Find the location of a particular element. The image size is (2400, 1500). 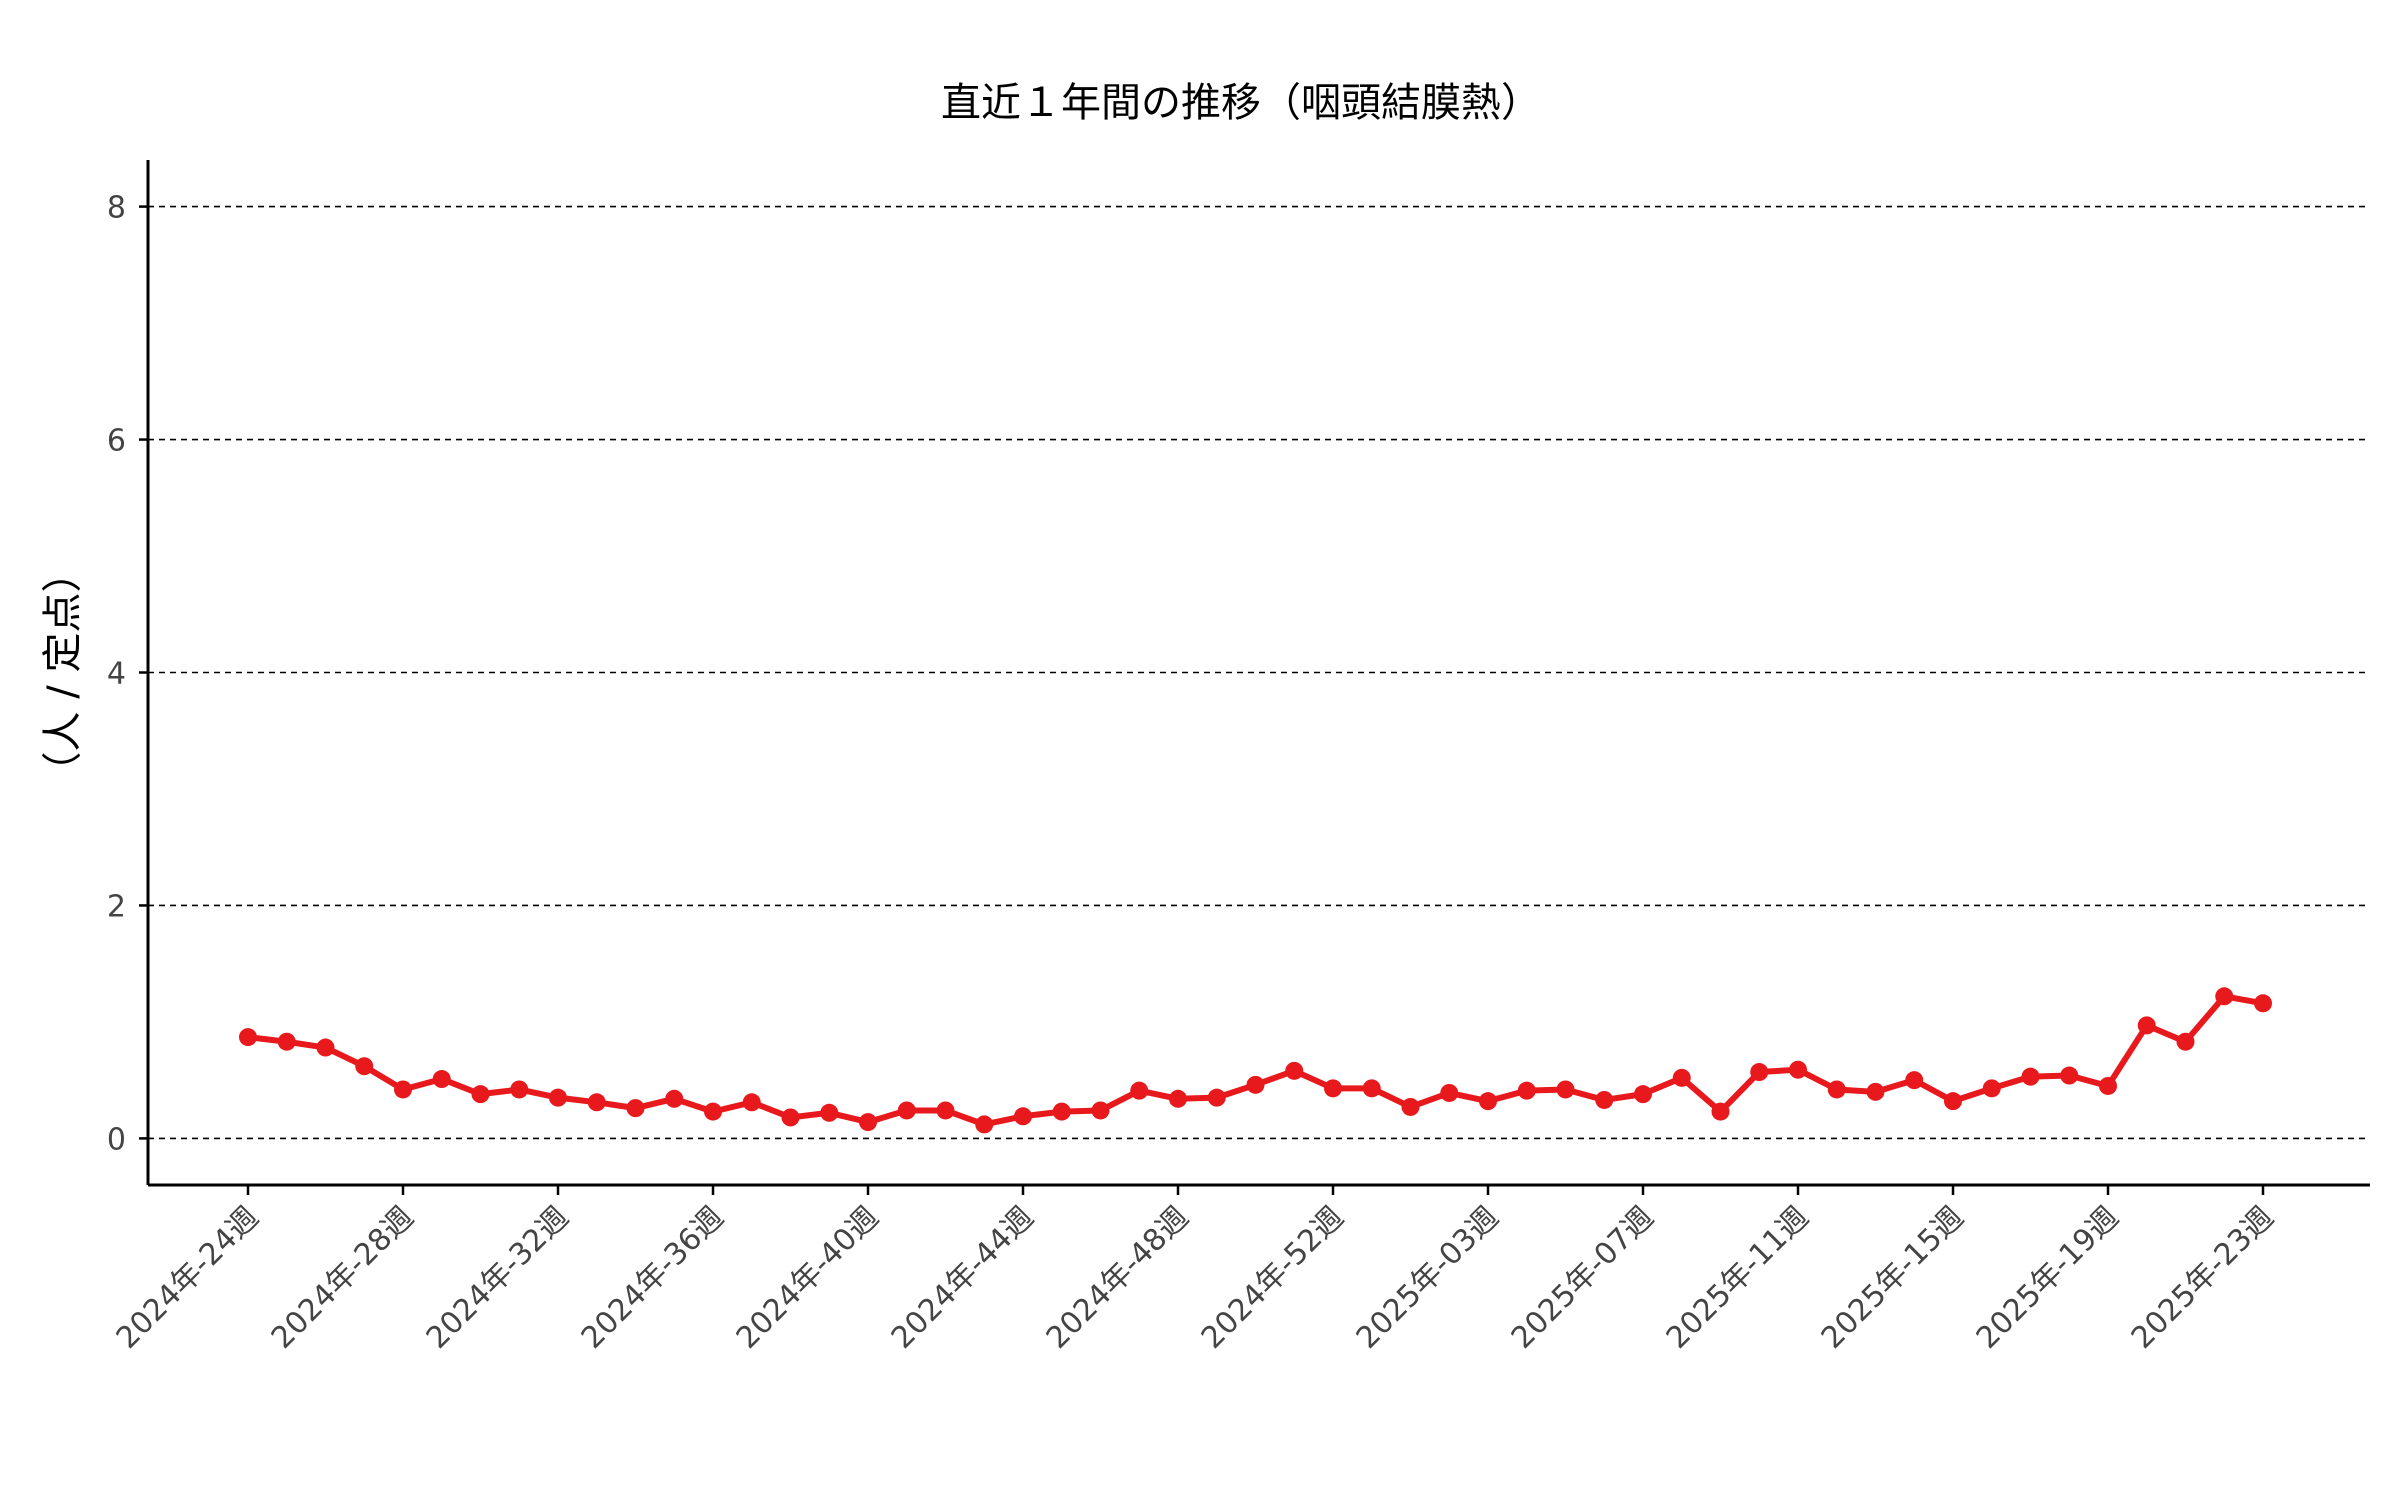

x-tick-label-4: 2024年-40週 is located at coordinates (808, 1278).